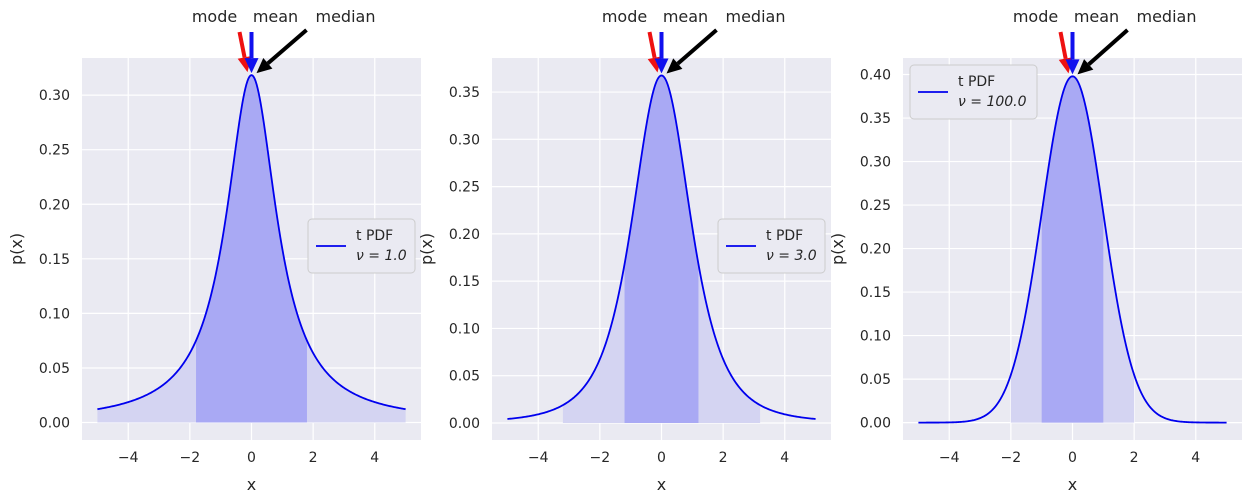 This screenshot has height=503, width=1253. I want to click on legend-label-line2: ν = 3.0, so click(791, 256).